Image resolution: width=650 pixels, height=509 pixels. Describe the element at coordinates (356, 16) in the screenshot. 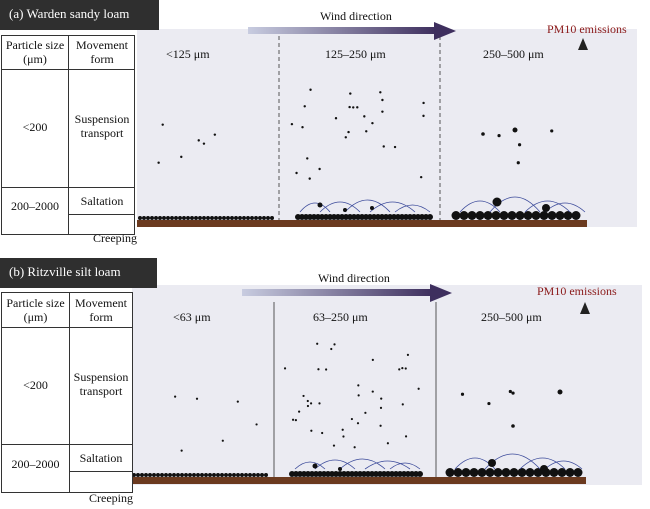

I see `wind-direction-label: Wind direction` at that location.